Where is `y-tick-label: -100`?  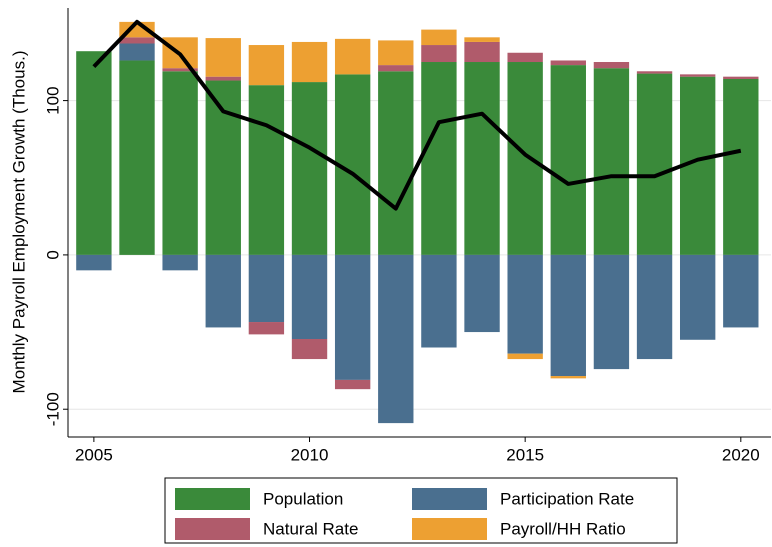 y-tick-label: -100 is located at coordinates (52, 409).